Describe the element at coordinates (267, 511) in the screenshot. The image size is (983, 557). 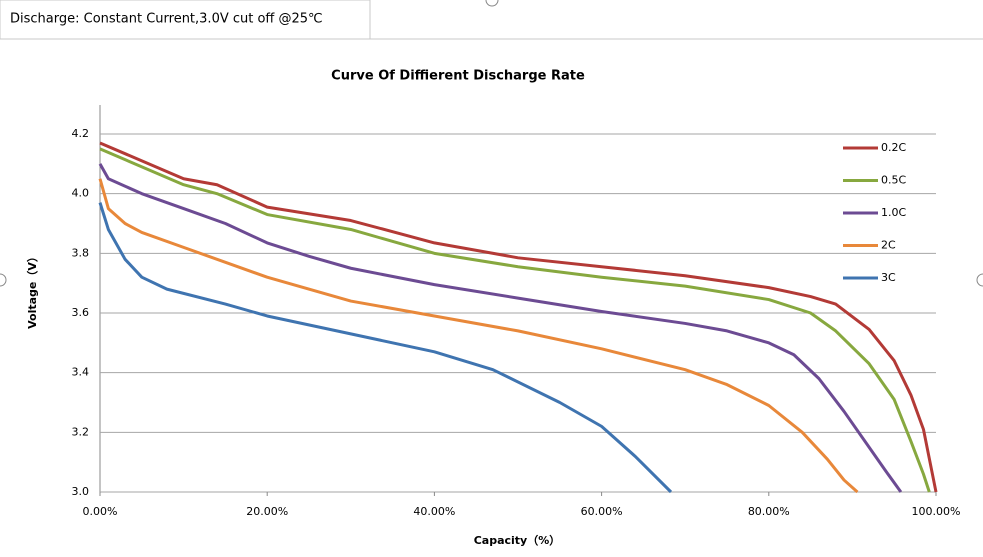
I see `x-tick-label: 20.00%` at that location.